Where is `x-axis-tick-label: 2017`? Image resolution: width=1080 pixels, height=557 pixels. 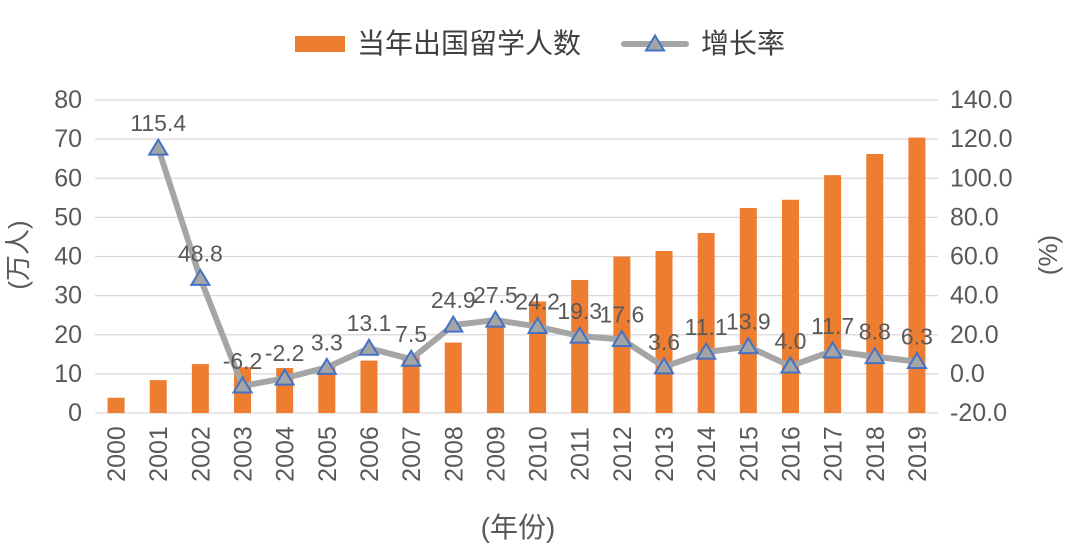
x-axis-tick-label: 2017 is located at coordinates (834, 454).